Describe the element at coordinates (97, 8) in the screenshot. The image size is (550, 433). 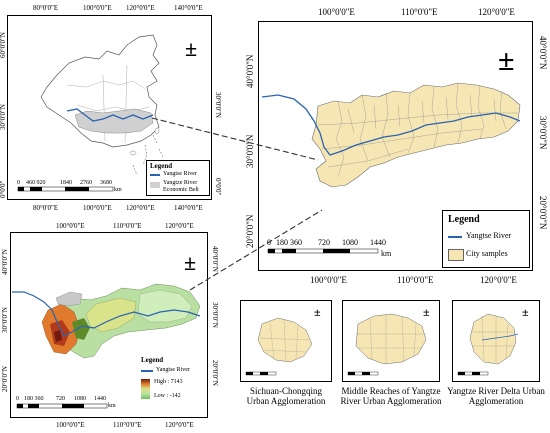
I see `china-top-coord-2: 100°0'0"E` at that location.